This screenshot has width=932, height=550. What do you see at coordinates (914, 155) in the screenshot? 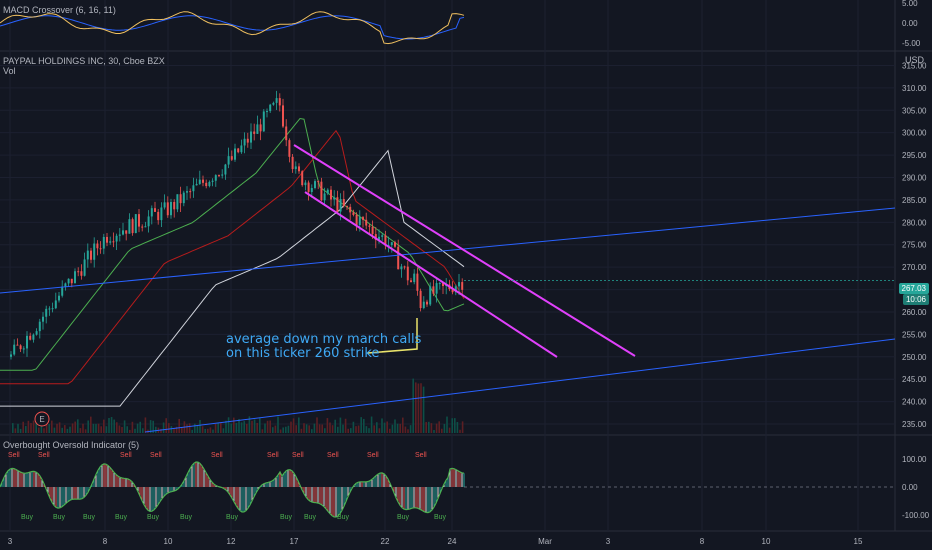
I see `y-tick-label: 295.00` at bounding box center [914, 155].